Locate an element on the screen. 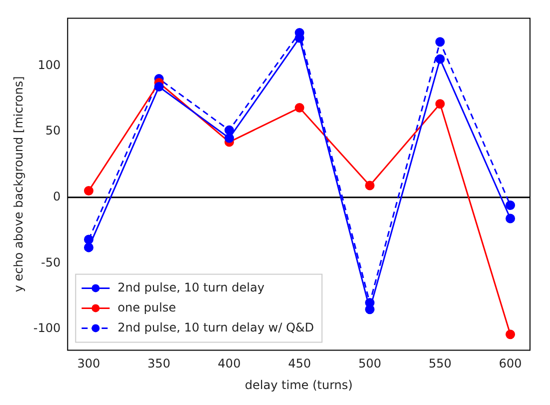 This screenshot has width=550, height=405. x-tick-label: 300 is located at coordinates (88, 363).